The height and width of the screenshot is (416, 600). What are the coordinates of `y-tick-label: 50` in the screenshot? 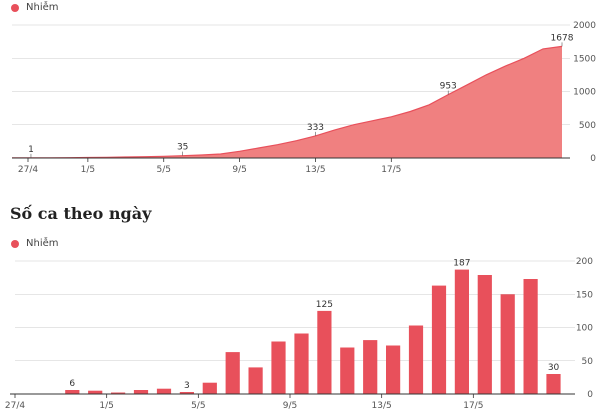 It's located at (588, 362).